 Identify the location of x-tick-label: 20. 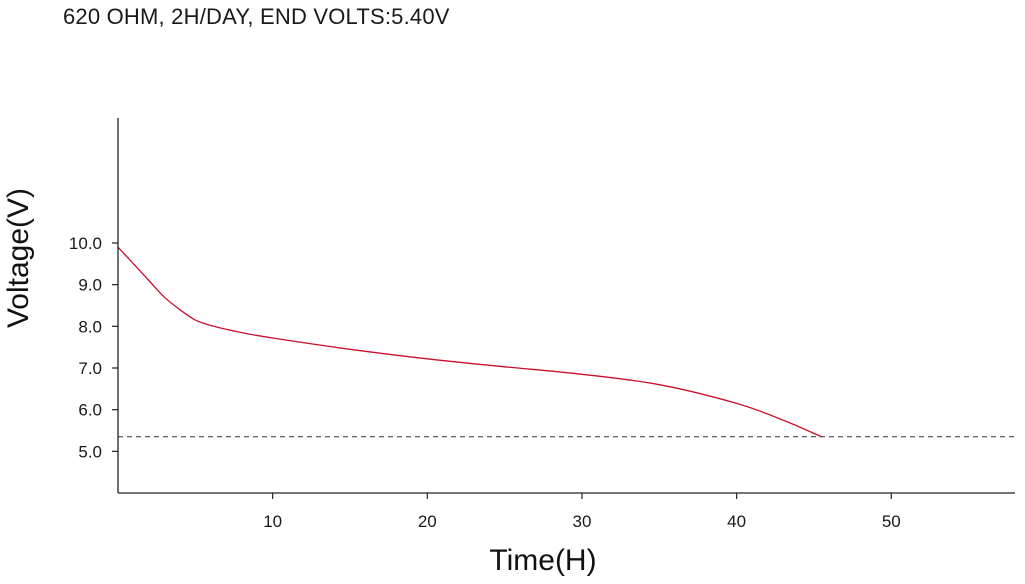
(427, 521).